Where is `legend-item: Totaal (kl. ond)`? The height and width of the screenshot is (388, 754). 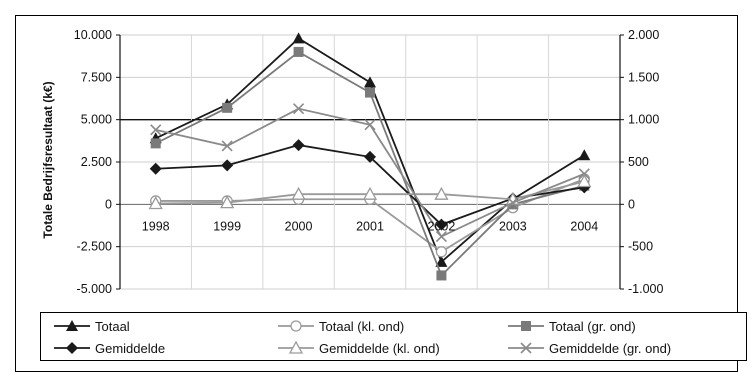
legend-item: Totaal (kl. ond) is located at coordinates (340, 326).